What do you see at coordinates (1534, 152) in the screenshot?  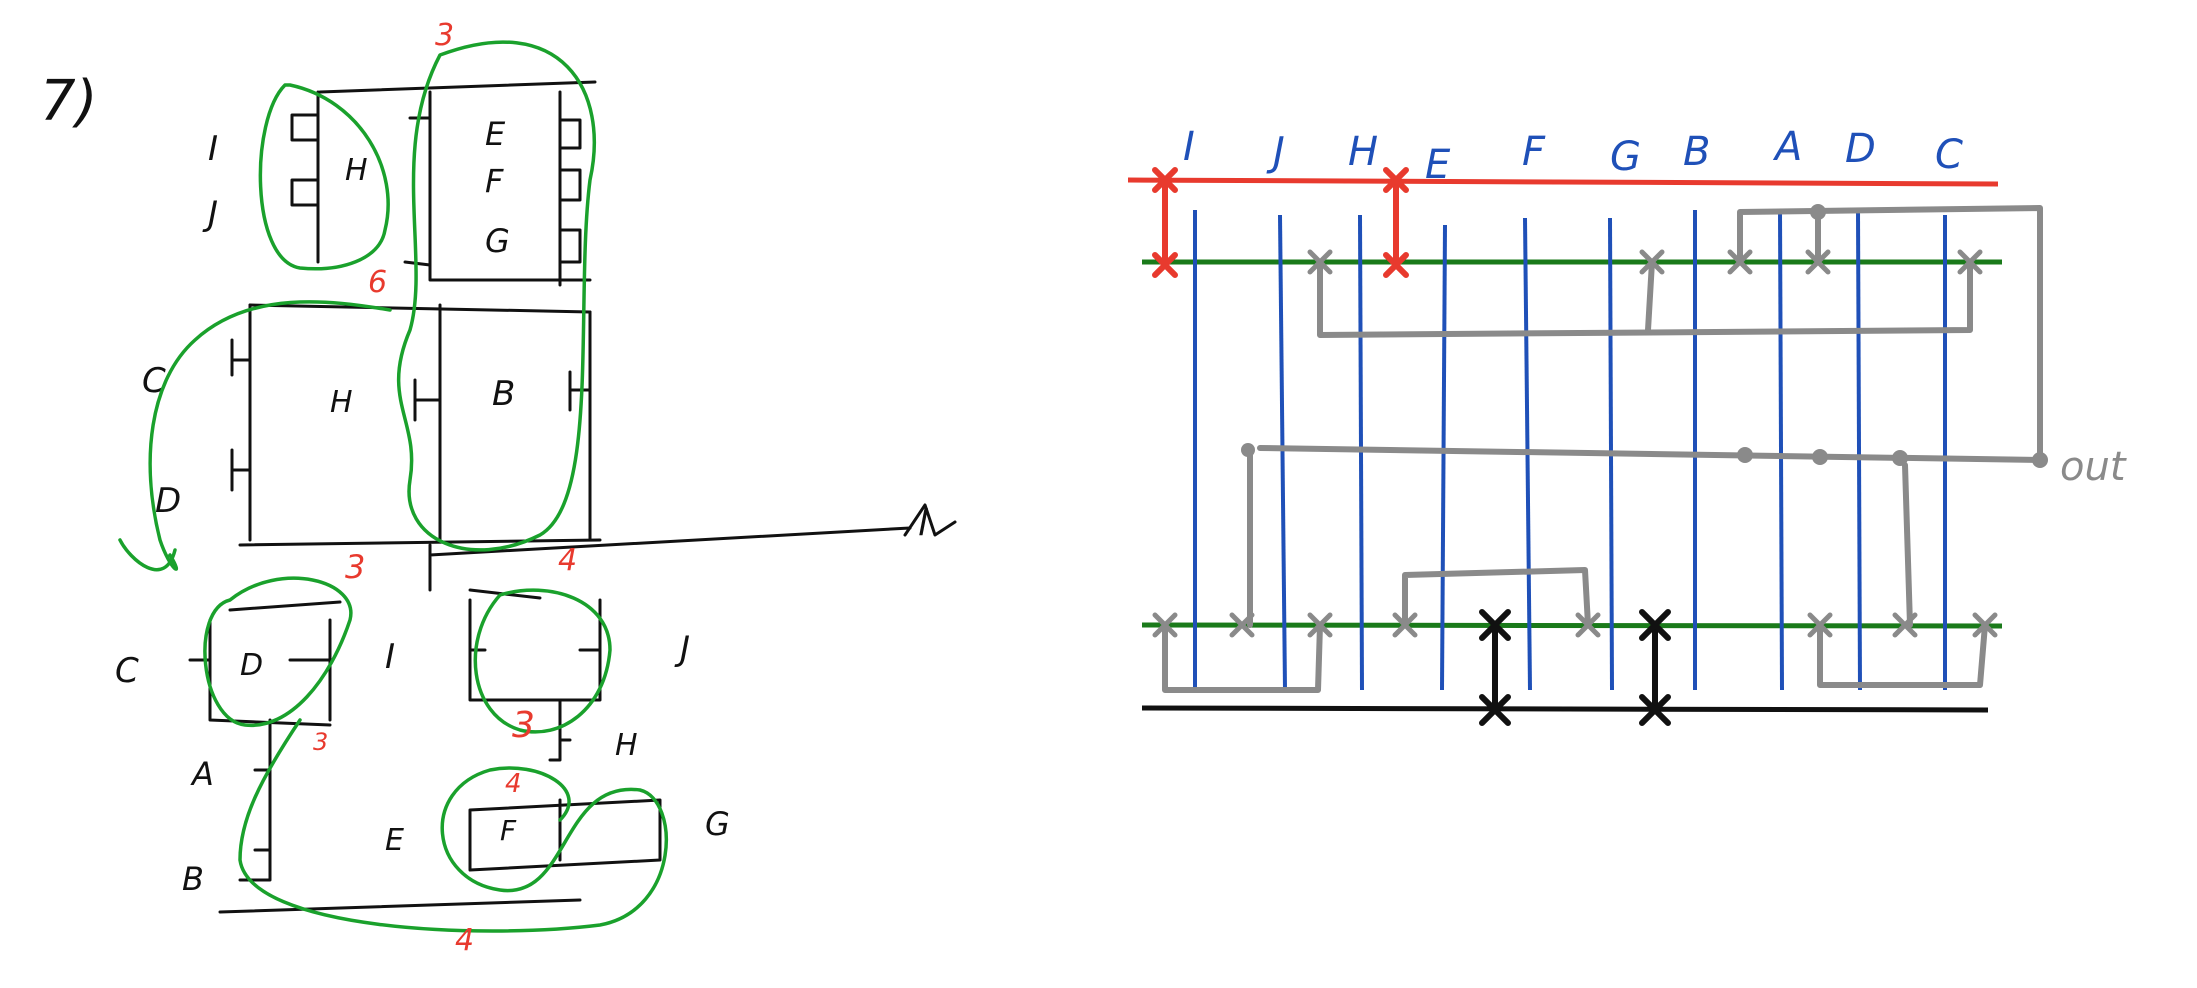 I see `column-label-F: F` at bounding box center [1534, 152].